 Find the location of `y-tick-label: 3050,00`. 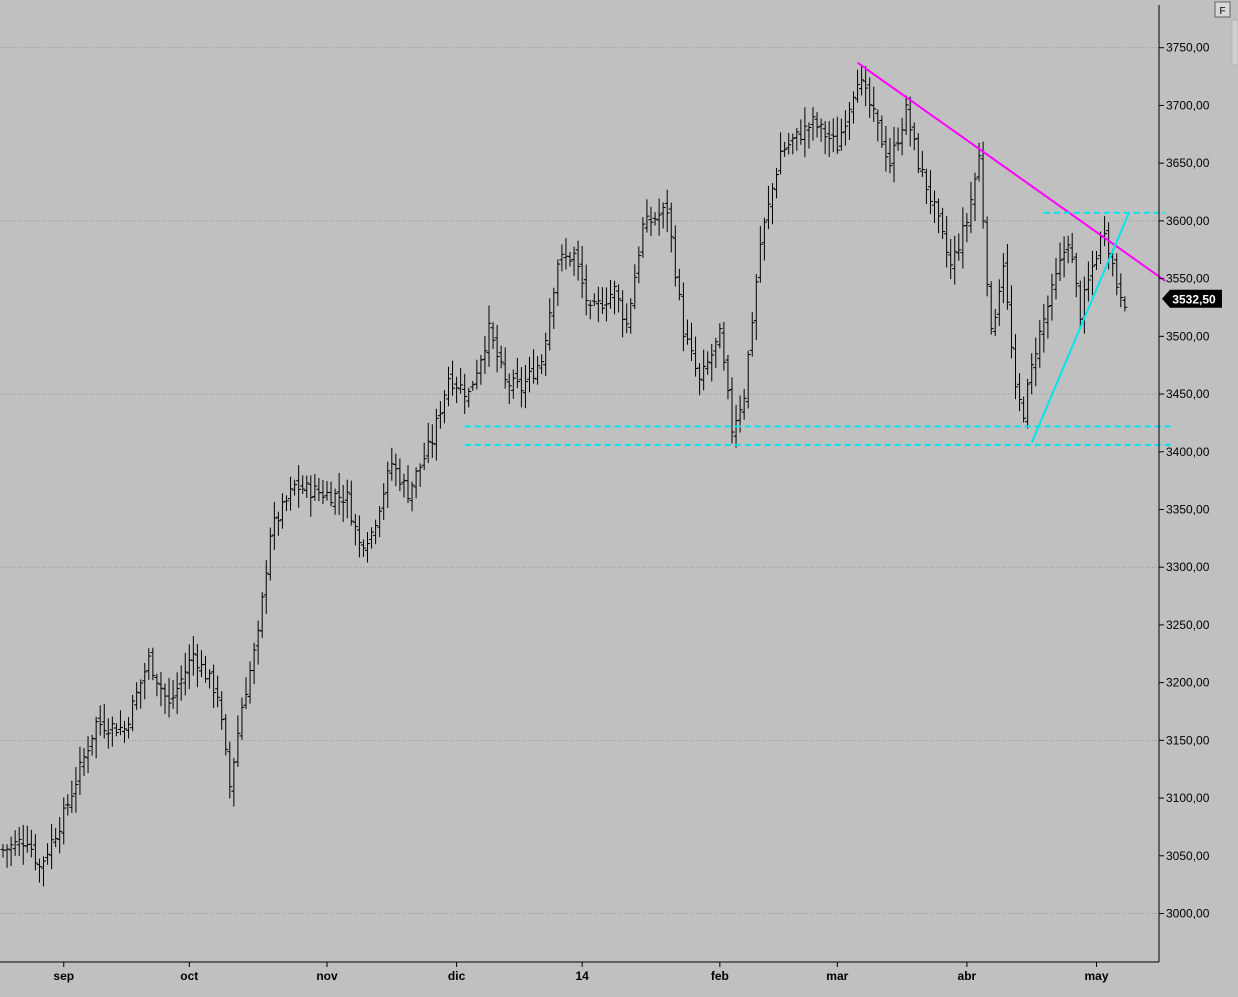

y-tick-label: 3050,00 is located at coordinates (1188, 856).